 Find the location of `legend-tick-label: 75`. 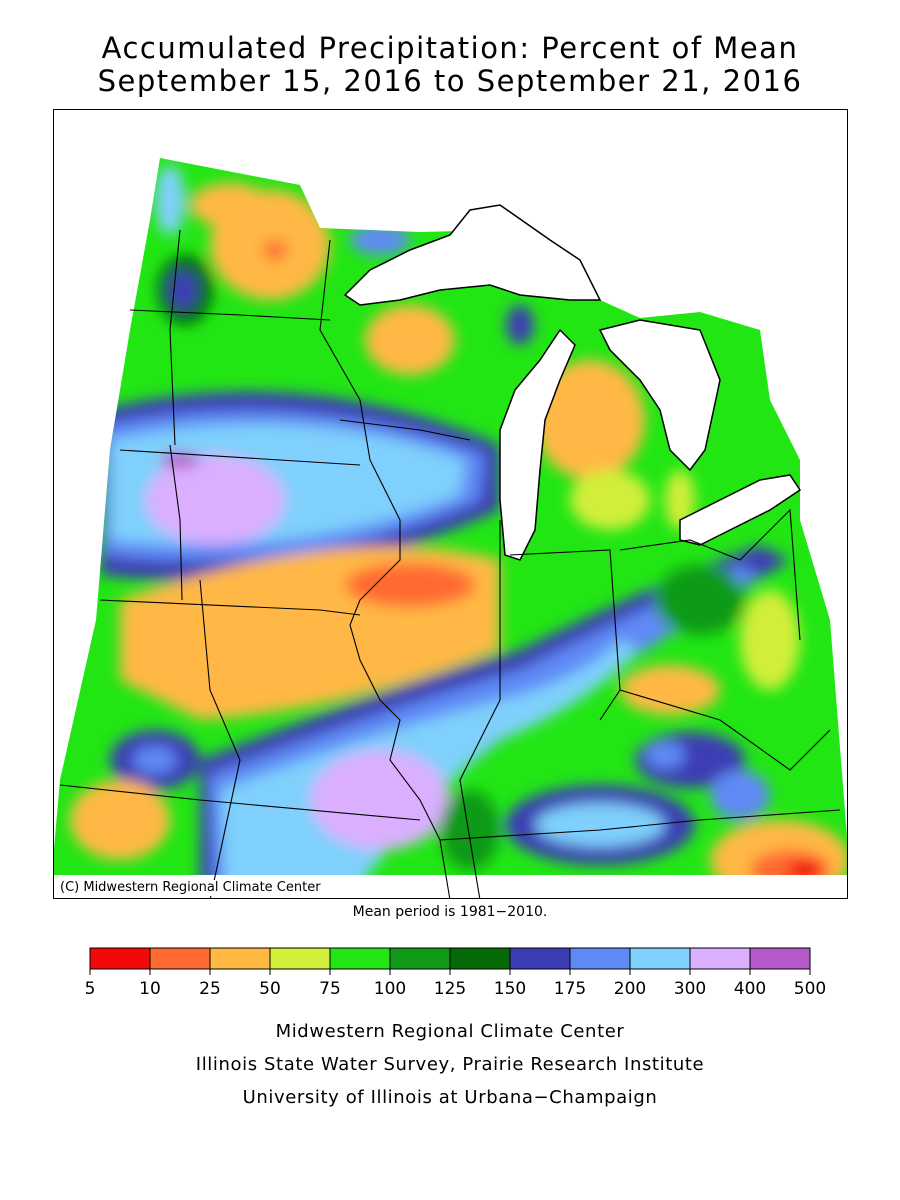

legend-tick-label: 75 is located at coordinates (330, 989).